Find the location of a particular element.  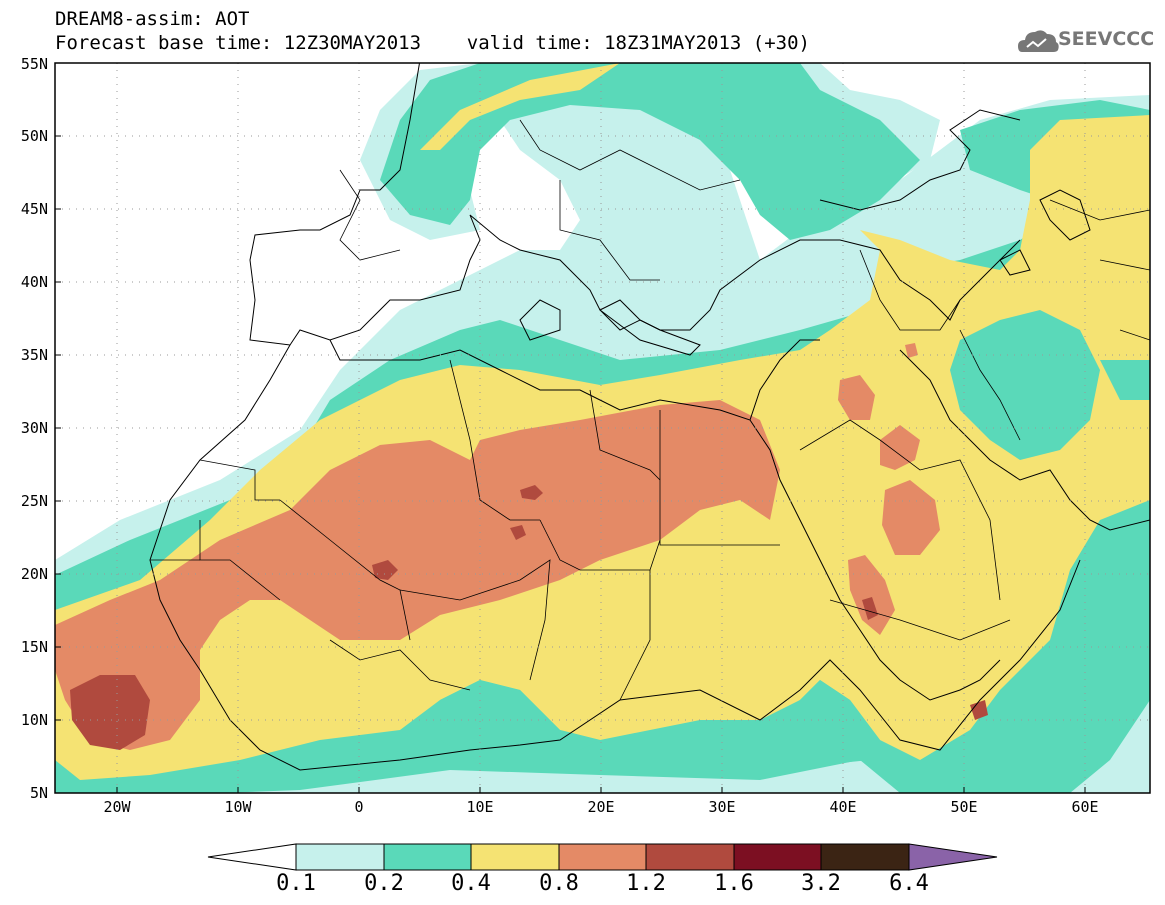

colorbar is located at coordinates (602, 857).